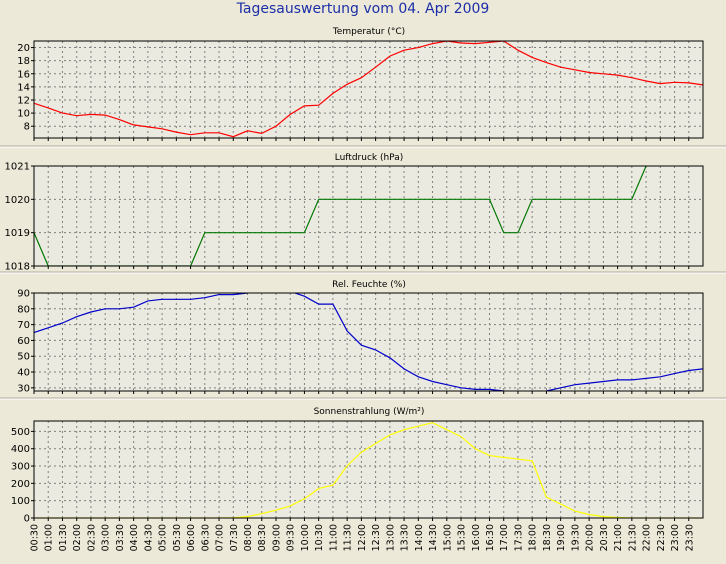 This screenshot has height=564, width=726. I want to click on x-tick-label: 05:30, so click(177, 537).